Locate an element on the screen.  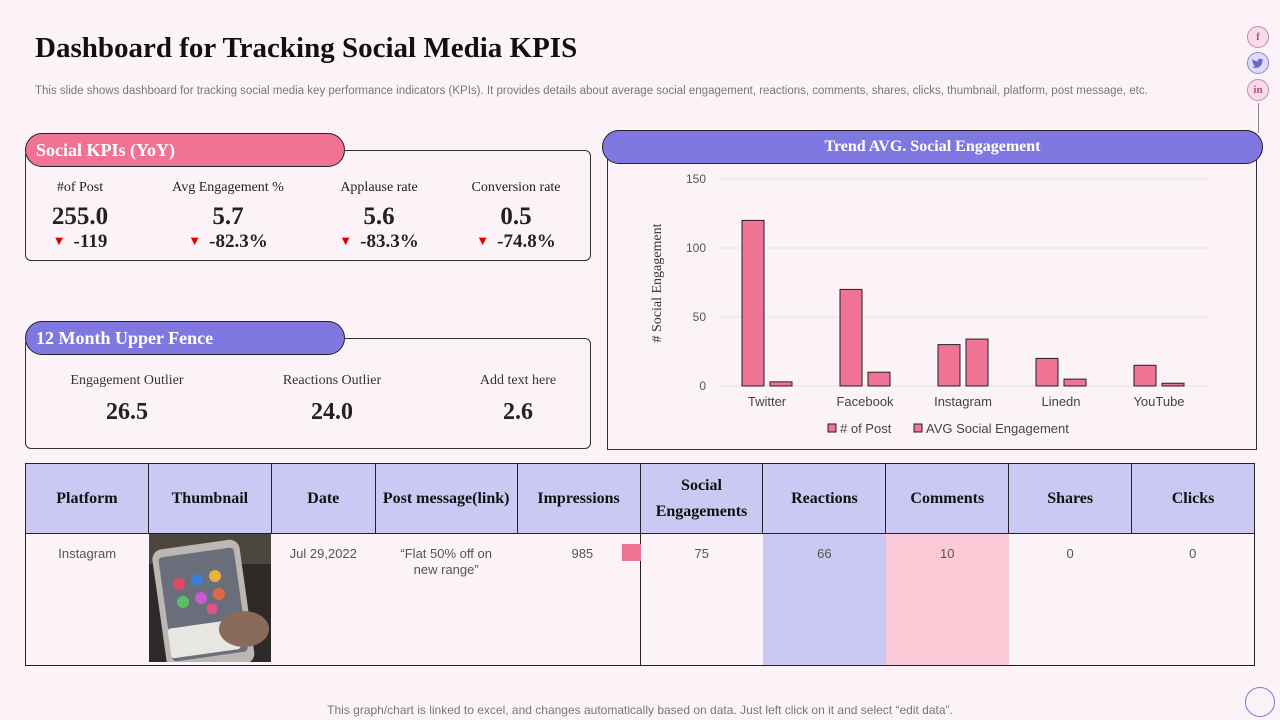
kpi-label: #of Post is located at coordinates (80, 187).